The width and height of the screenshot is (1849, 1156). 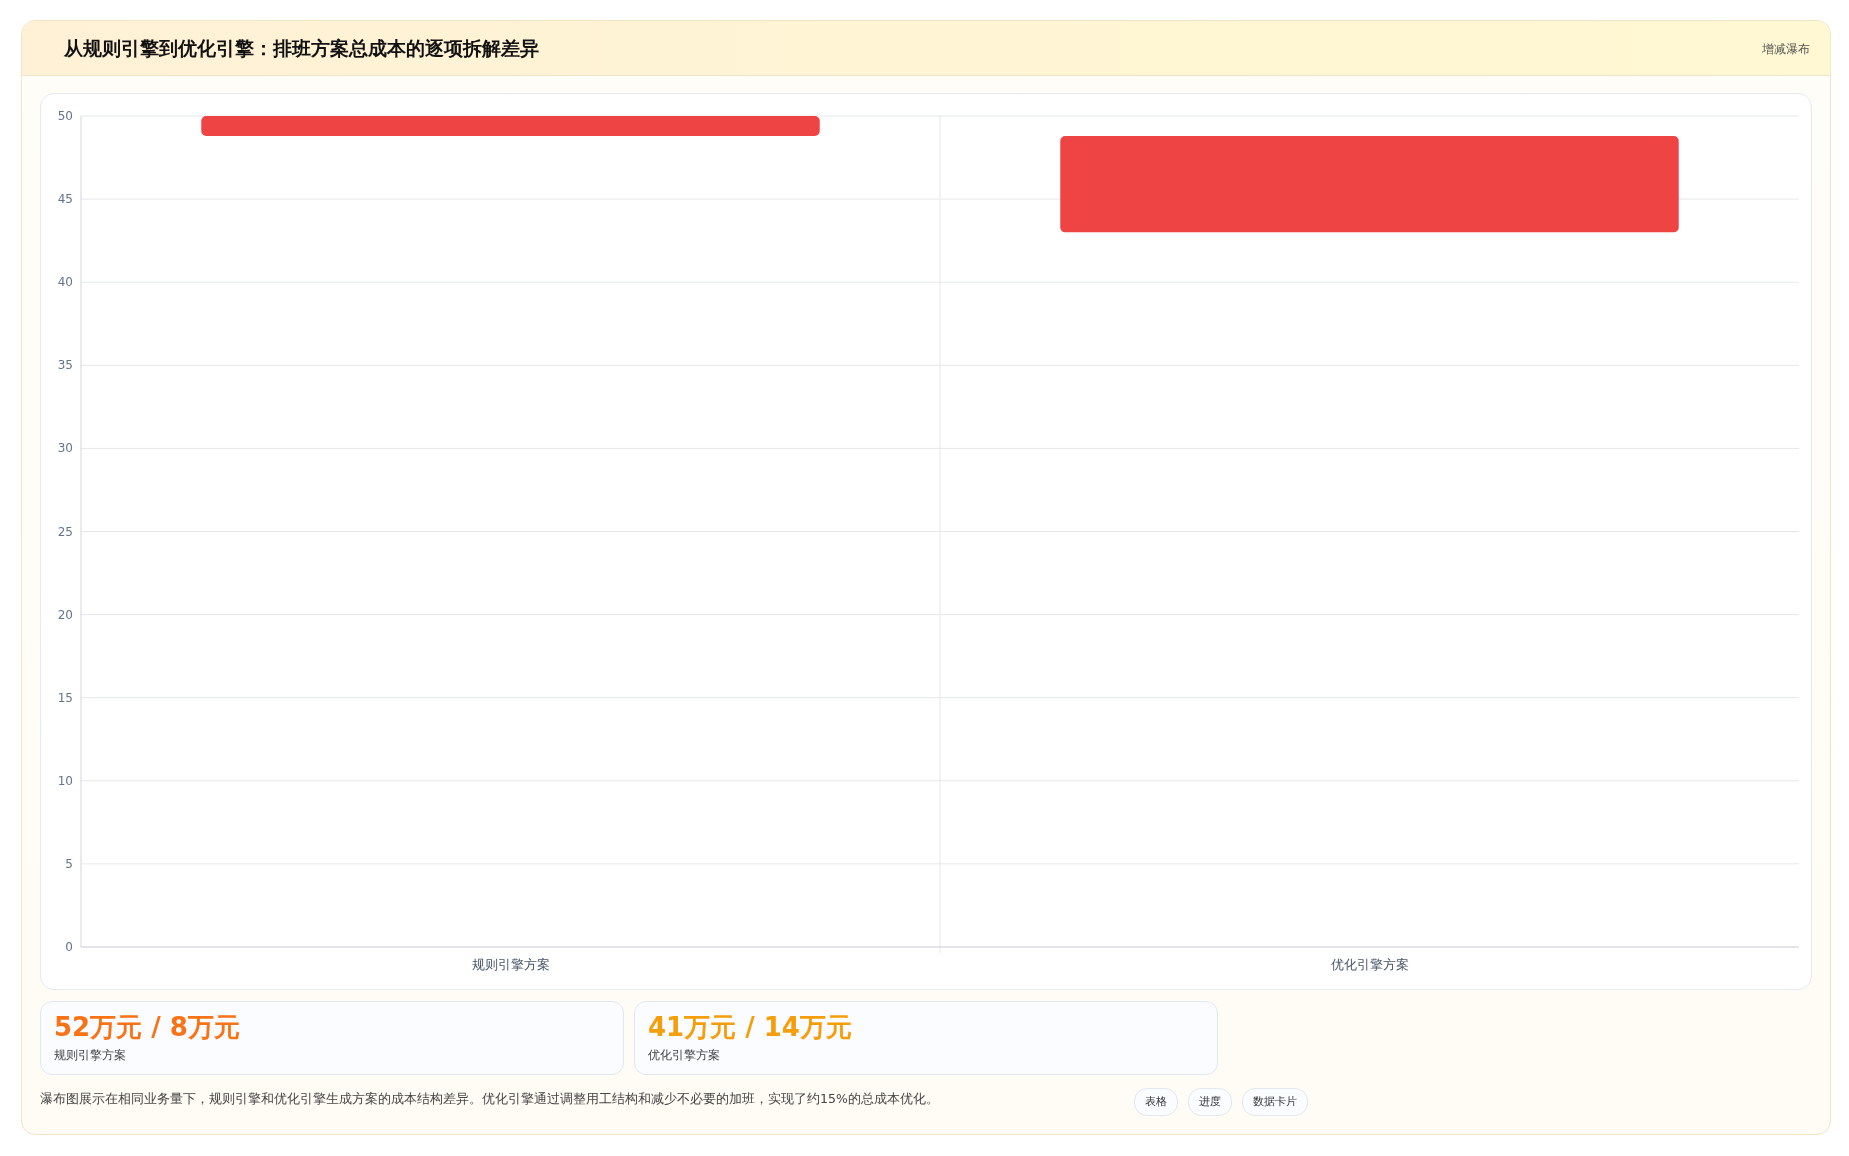 I want to click on text: 41万元 / 14万元, so click(x=750, y=1027).